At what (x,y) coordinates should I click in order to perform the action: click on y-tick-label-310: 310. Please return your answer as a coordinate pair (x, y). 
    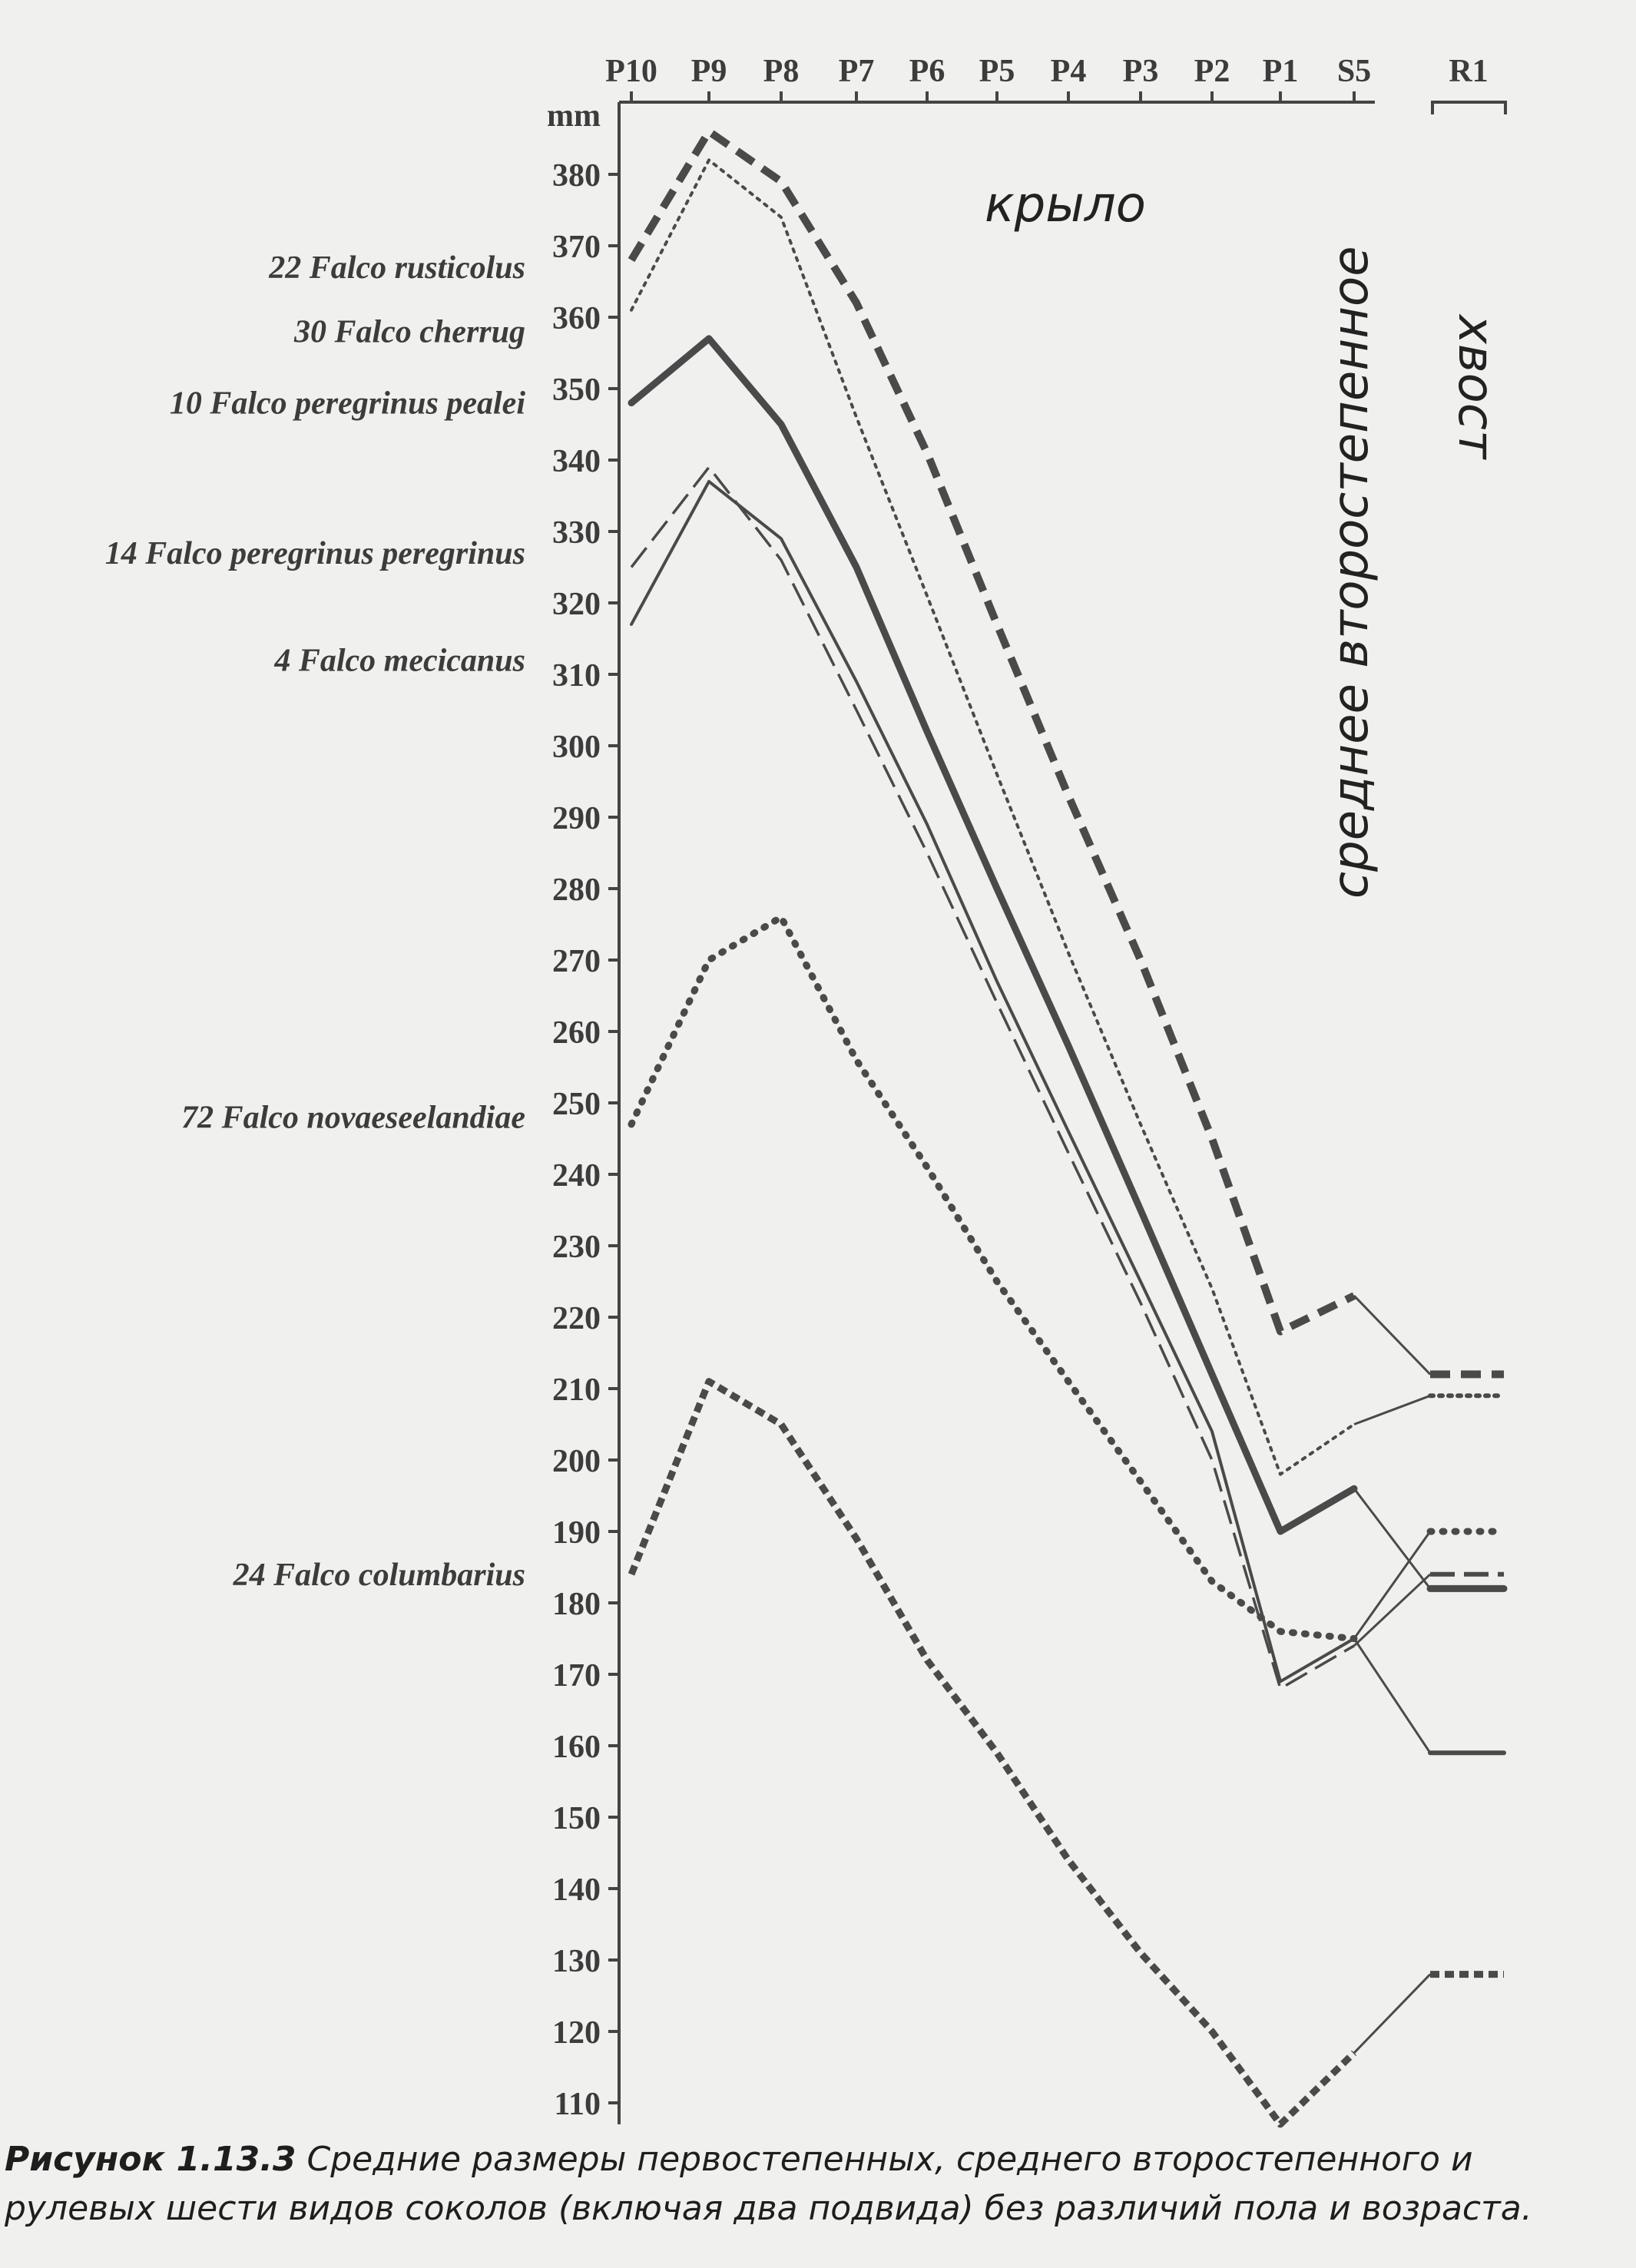
    Looking at the image, I should click on (576, 676).